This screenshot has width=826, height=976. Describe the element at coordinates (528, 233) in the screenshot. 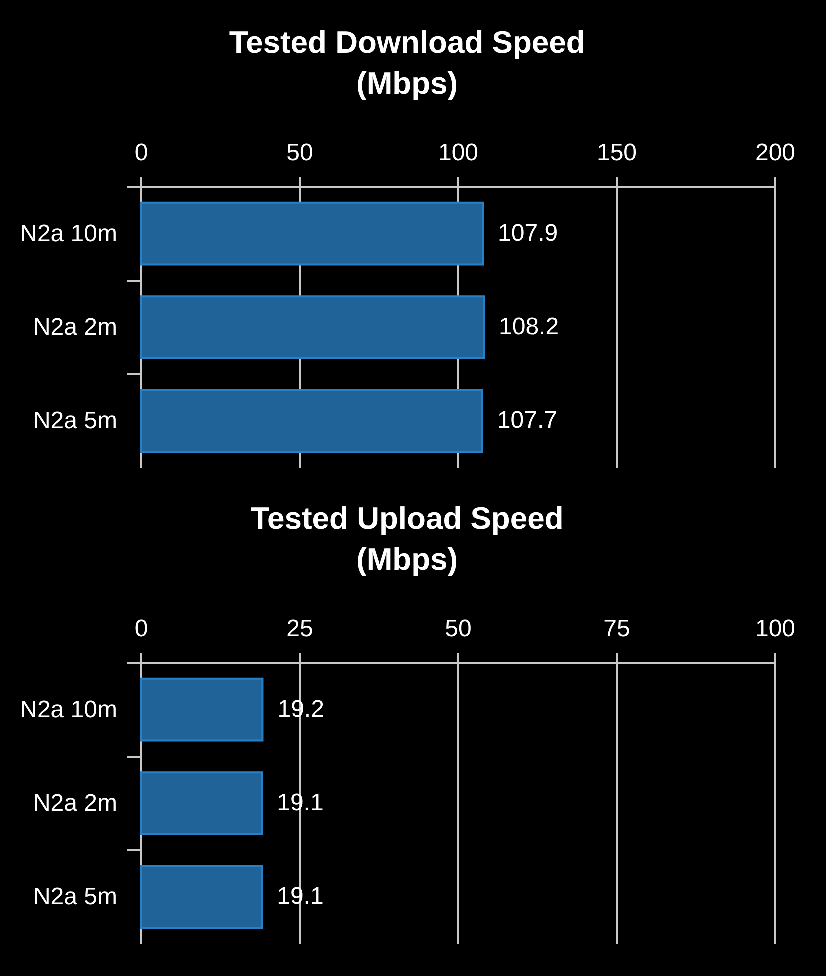

I see `data-label: 107.9` at that location.